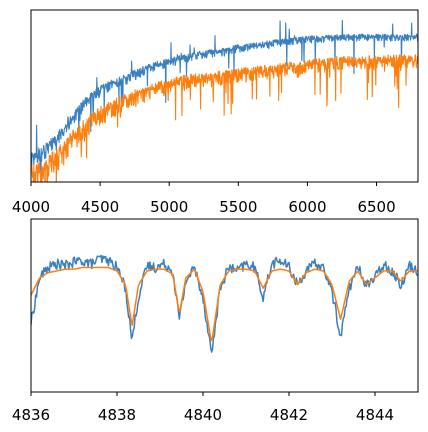 The image size is (428, 432). What do you see at coordinates (307, 207) in the screenshot?
I see `x-tick-label: 6000` at bounding box center [307, 207].